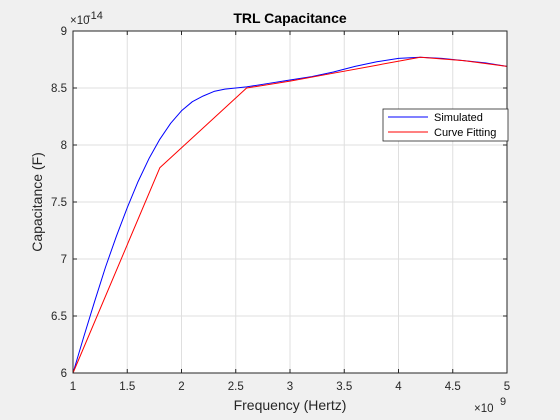 This screenshot has width=560, height=420. Describe the element at coordinates (64, 374) in the screenshot. I see `y-tick-label: 6` at that location.